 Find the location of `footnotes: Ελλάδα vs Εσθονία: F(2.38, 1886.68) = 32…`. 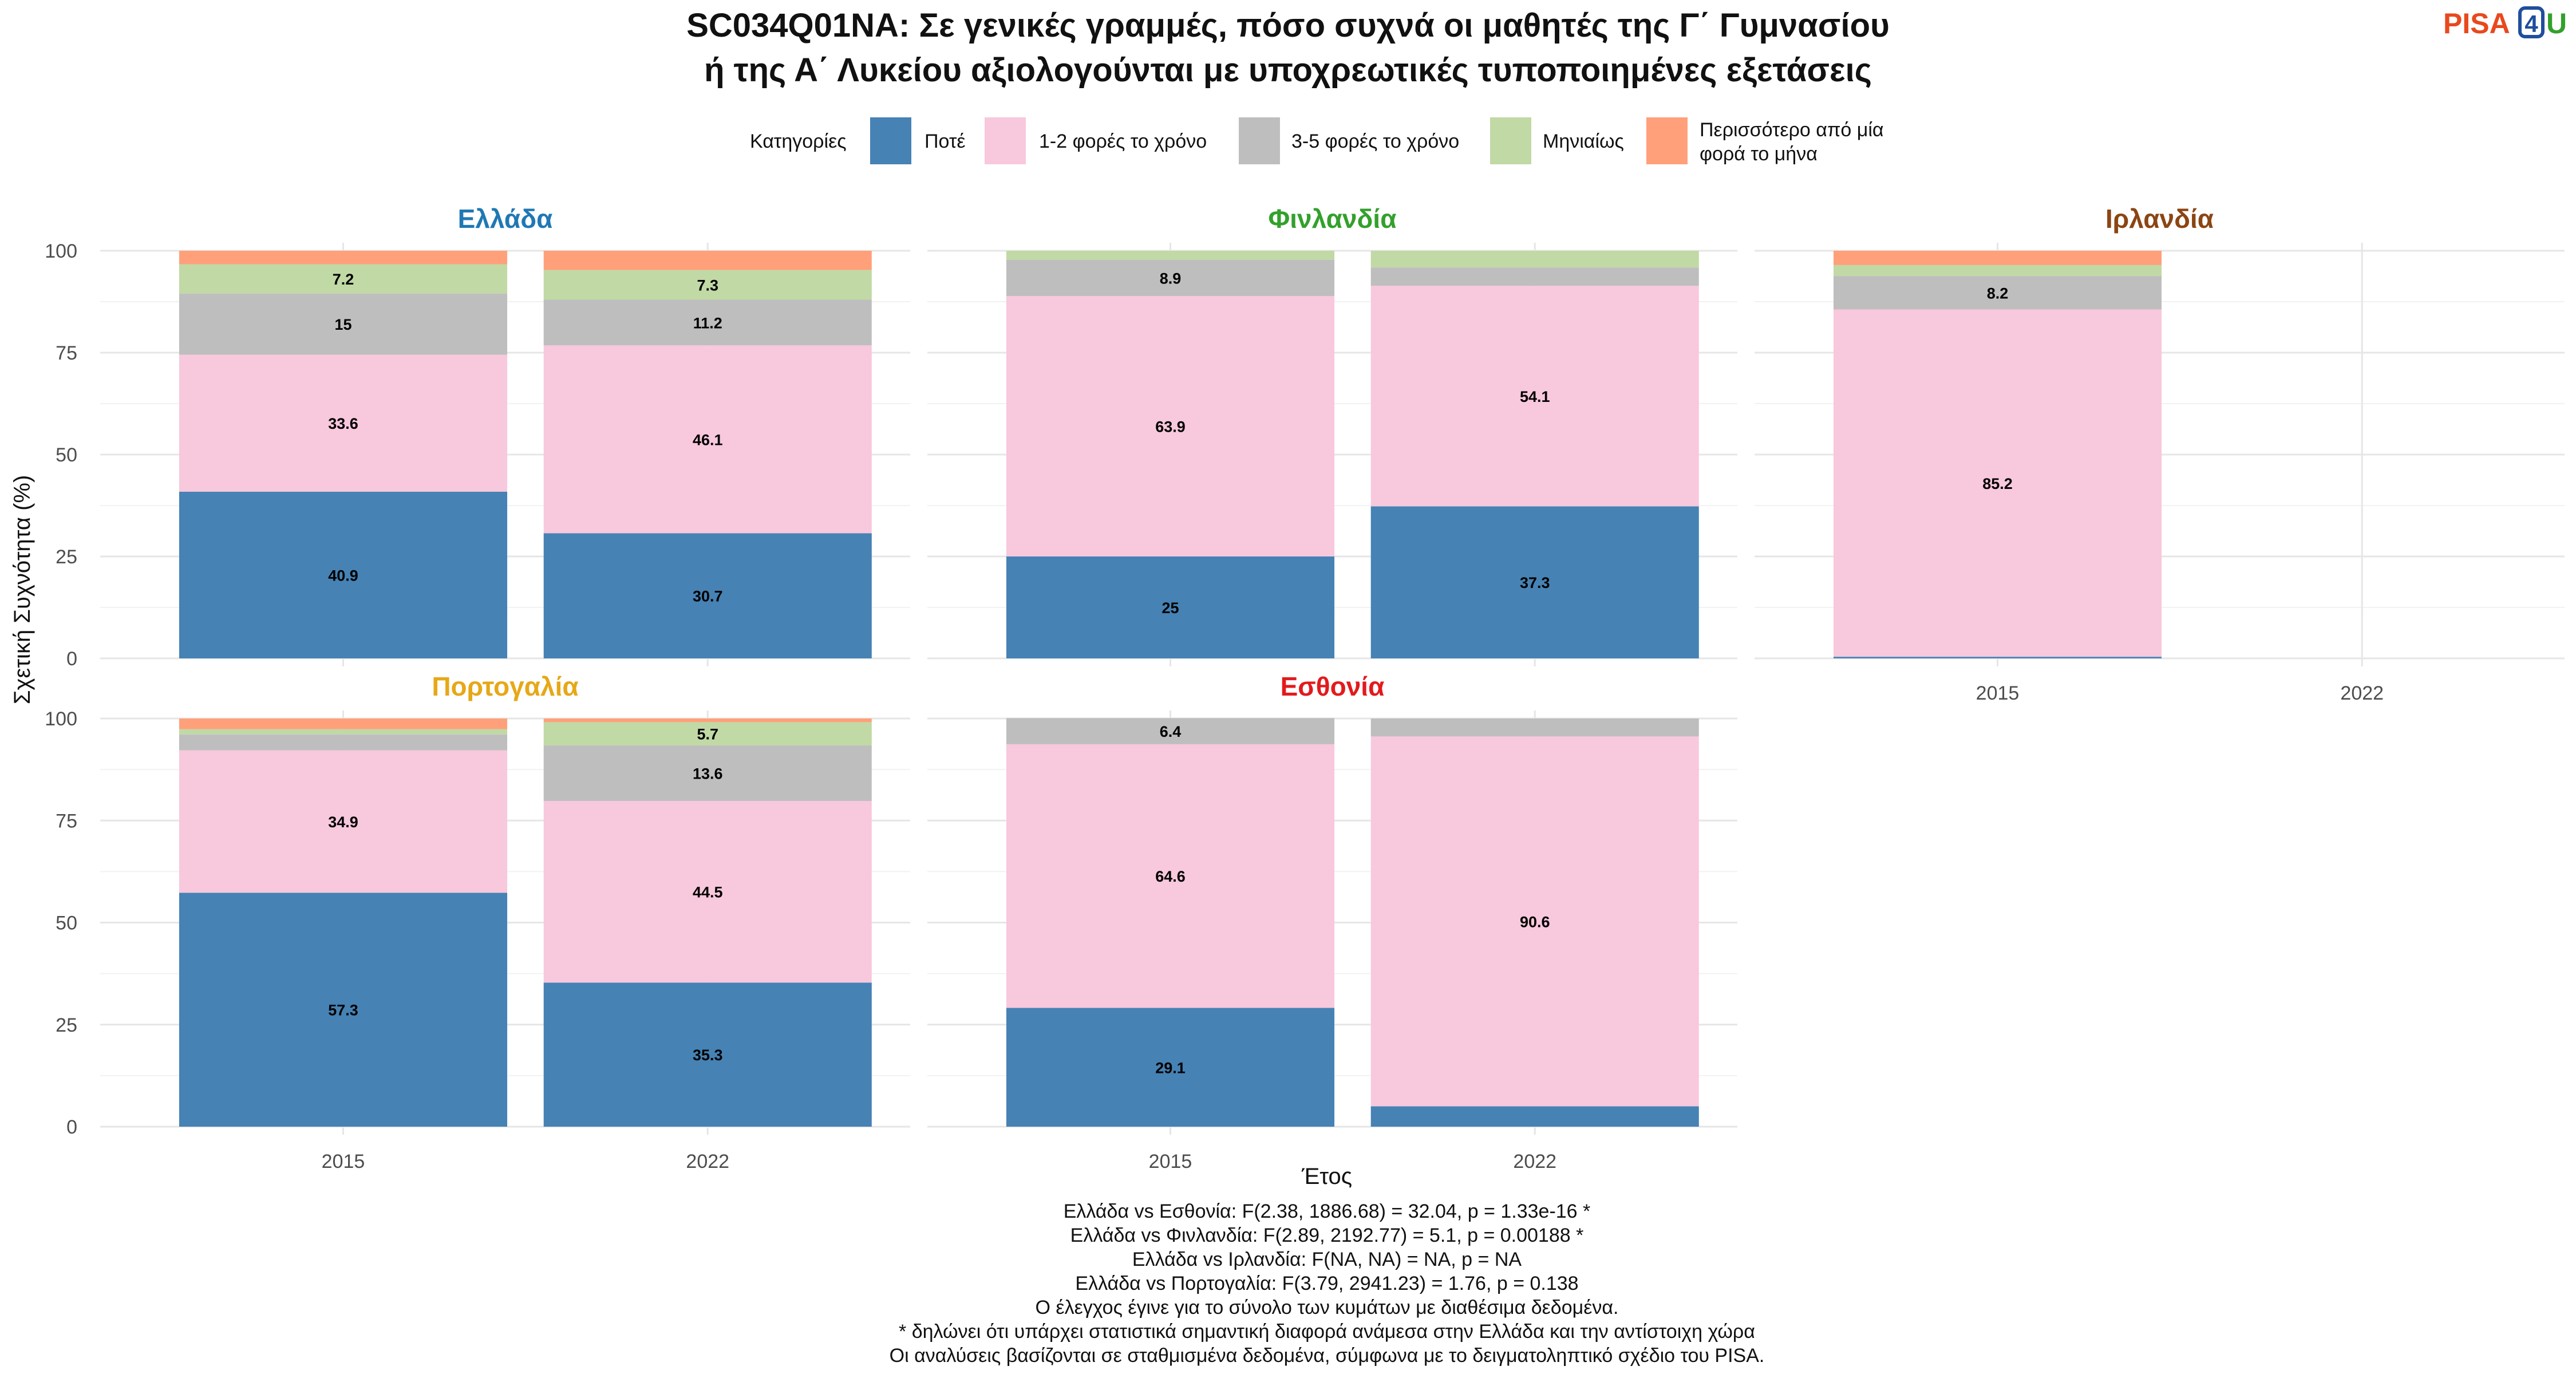

footnotes: Ελλάδα vs Εσθονία: F(2.38, 1886.68) = 32… is located at coordinates (1327, 1284).